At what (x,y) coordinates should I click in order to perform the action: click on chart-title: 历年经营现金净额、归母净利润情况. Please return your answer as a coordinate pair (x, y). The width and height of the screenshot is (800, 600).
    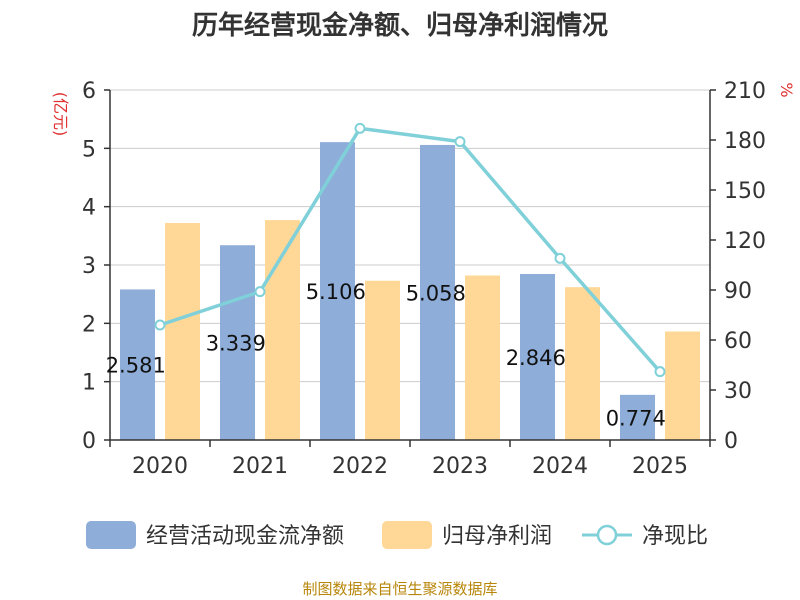
    Looking at the image, I should click on (400, 25).